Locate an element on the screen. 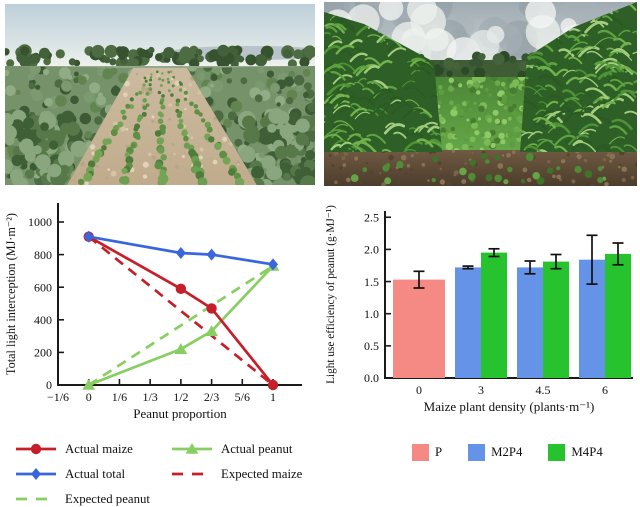  y-tick-label: 800 is located at coordinates (43, 255).